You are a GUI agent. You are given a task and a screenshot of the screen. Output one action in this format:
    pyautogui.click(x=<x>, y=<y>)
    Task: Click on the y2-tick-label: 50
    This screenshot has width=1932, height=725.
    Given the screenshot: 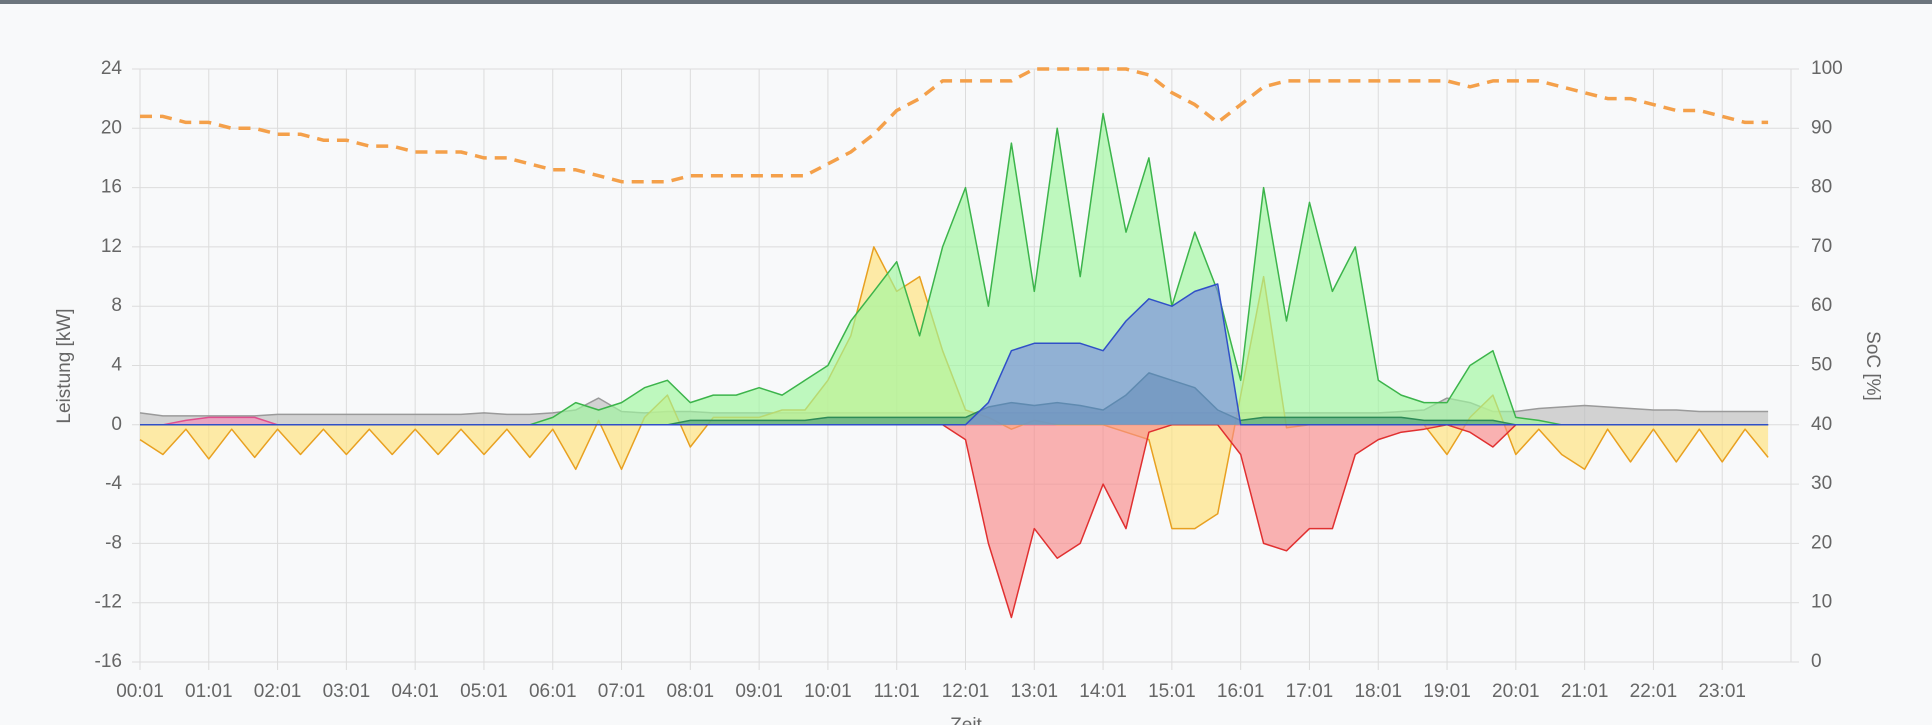 What is the action you would take?
    pyautogui.click(x=1821, y=365)
    